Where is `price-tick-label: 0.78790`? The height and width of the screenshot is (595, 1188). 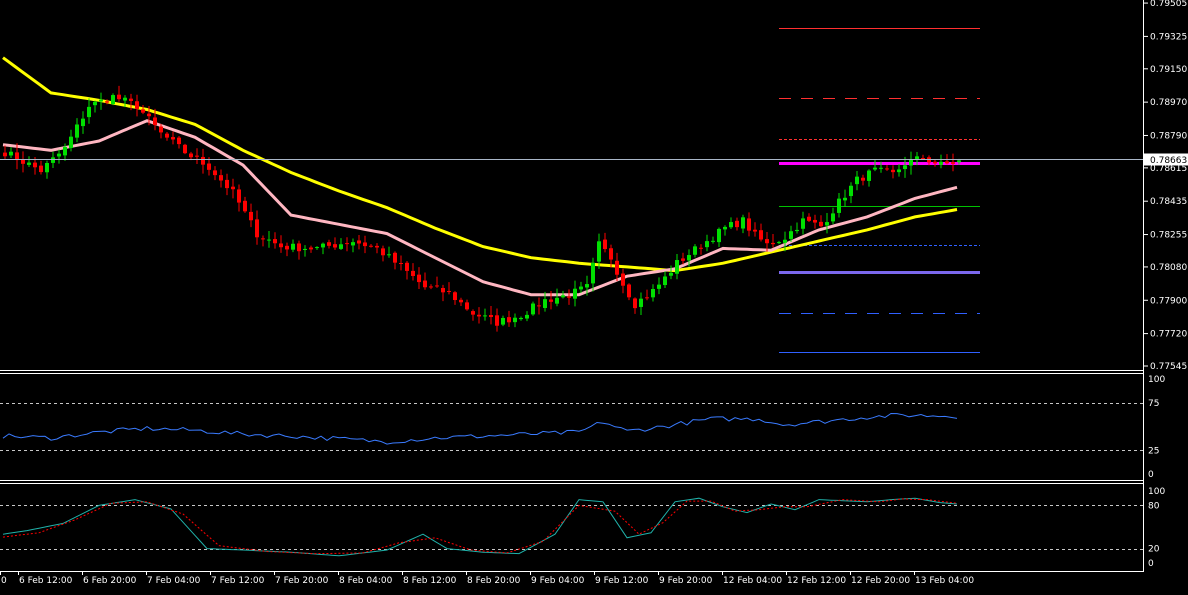
price-tick-label: 0.78790 is located at coordinates (1168, 136).